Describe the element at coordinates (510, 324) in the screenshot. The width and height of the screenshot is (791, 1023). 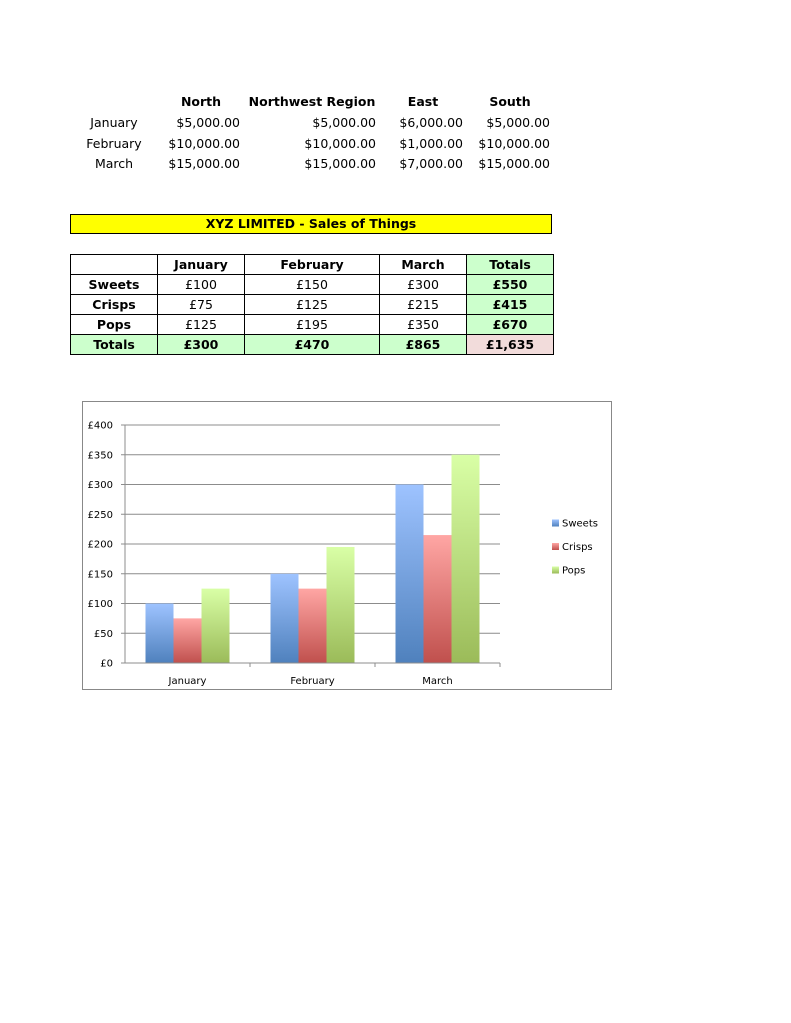
I see `row-total: £670` at that location.